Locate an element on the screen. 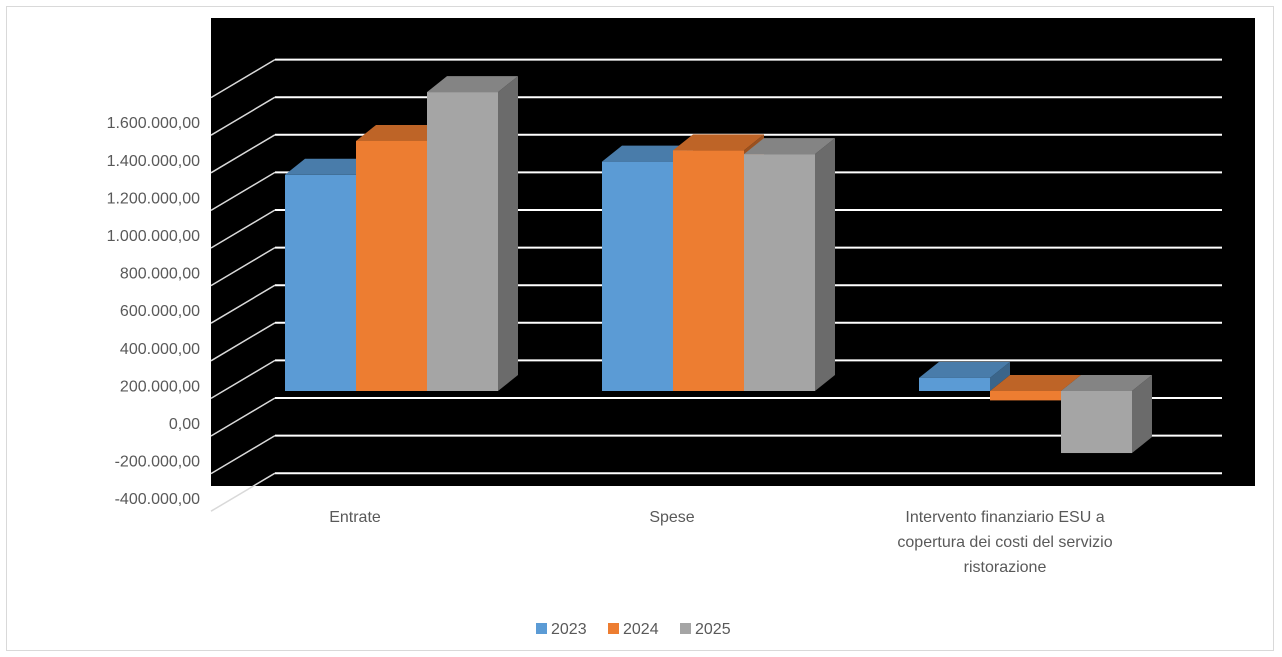 The width and height of the screenshot is (1282, 657). y-tick-label: 1.600.000,00 is located at coordinates (154, 123).